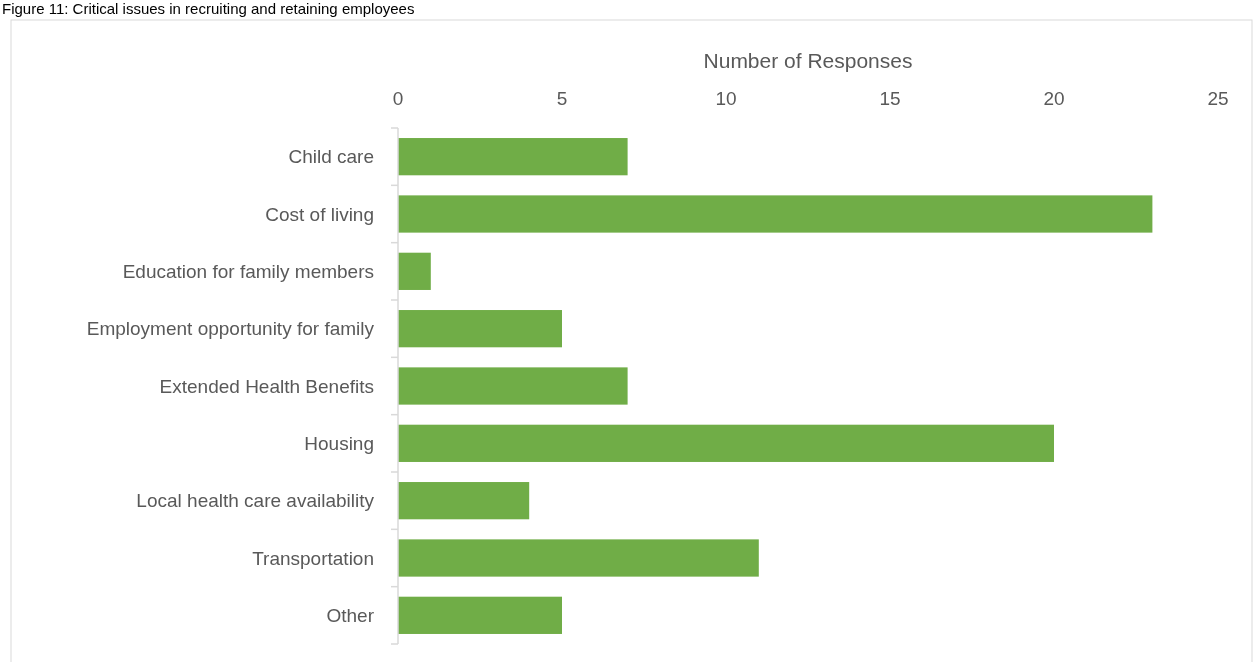 This screenshot has height=662, width=1253. Describe the element at coordinates (313, 558) in the screenshot. I see `y-tick-label: Transportation` at that location.